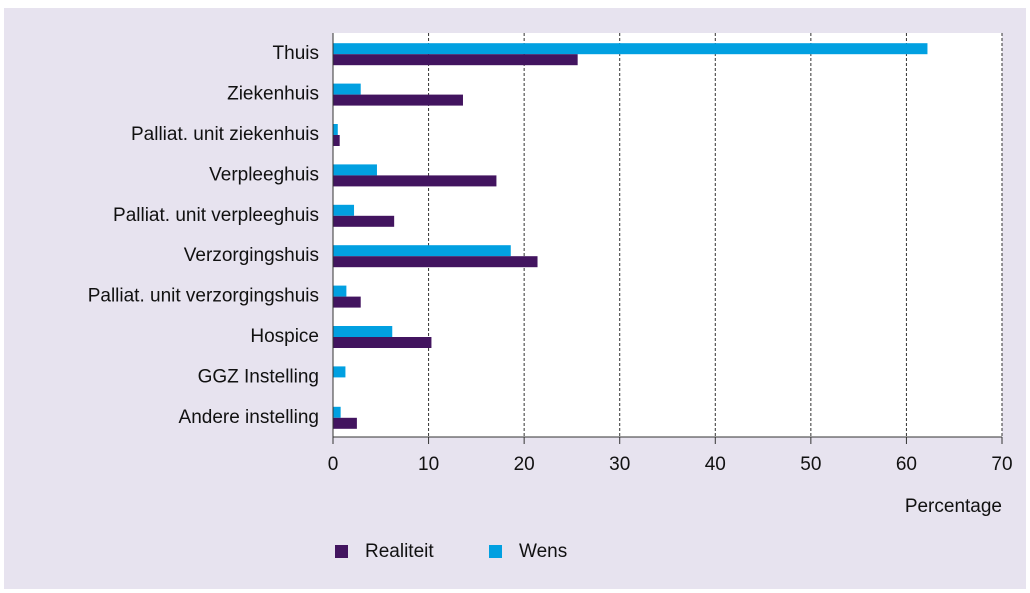  Describe the element at coordinates (715, 464) in the screenshot. I see `x-tick-label: 40` at that location.